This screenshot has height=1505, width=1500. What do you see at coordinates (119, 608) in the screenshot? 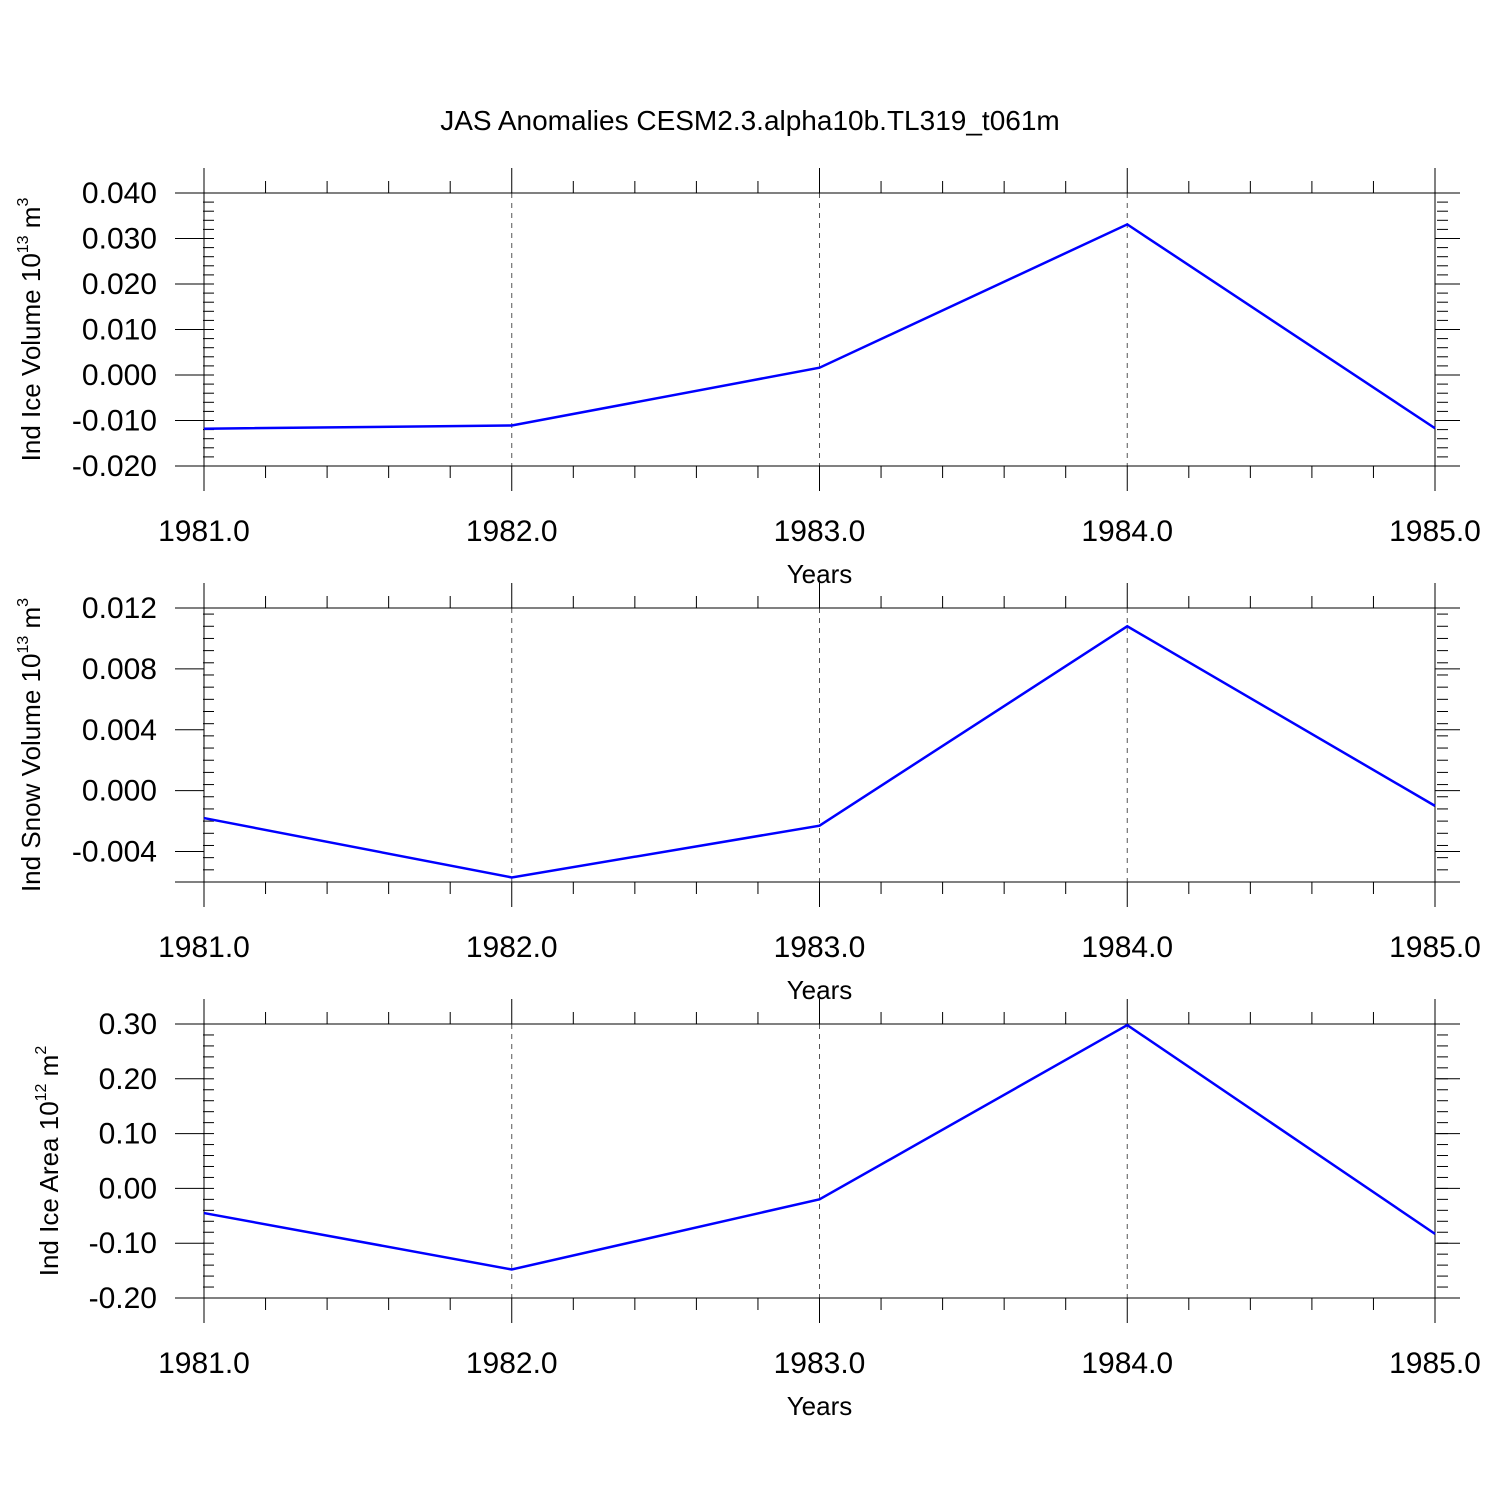
I see `y-tick-label: 0.012` at bounding box center [119, 608].